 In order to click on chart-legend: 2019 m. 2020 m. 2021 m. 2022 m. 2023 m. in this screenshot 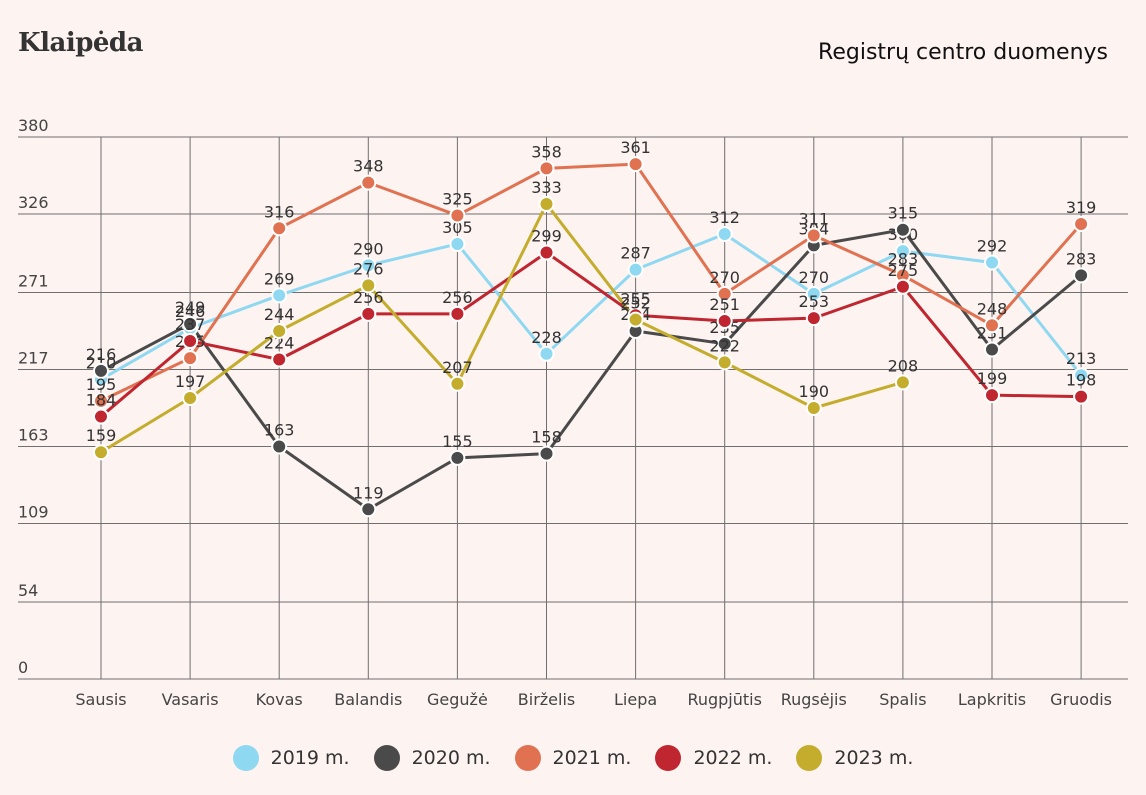, I will do `click(573, 758)`.